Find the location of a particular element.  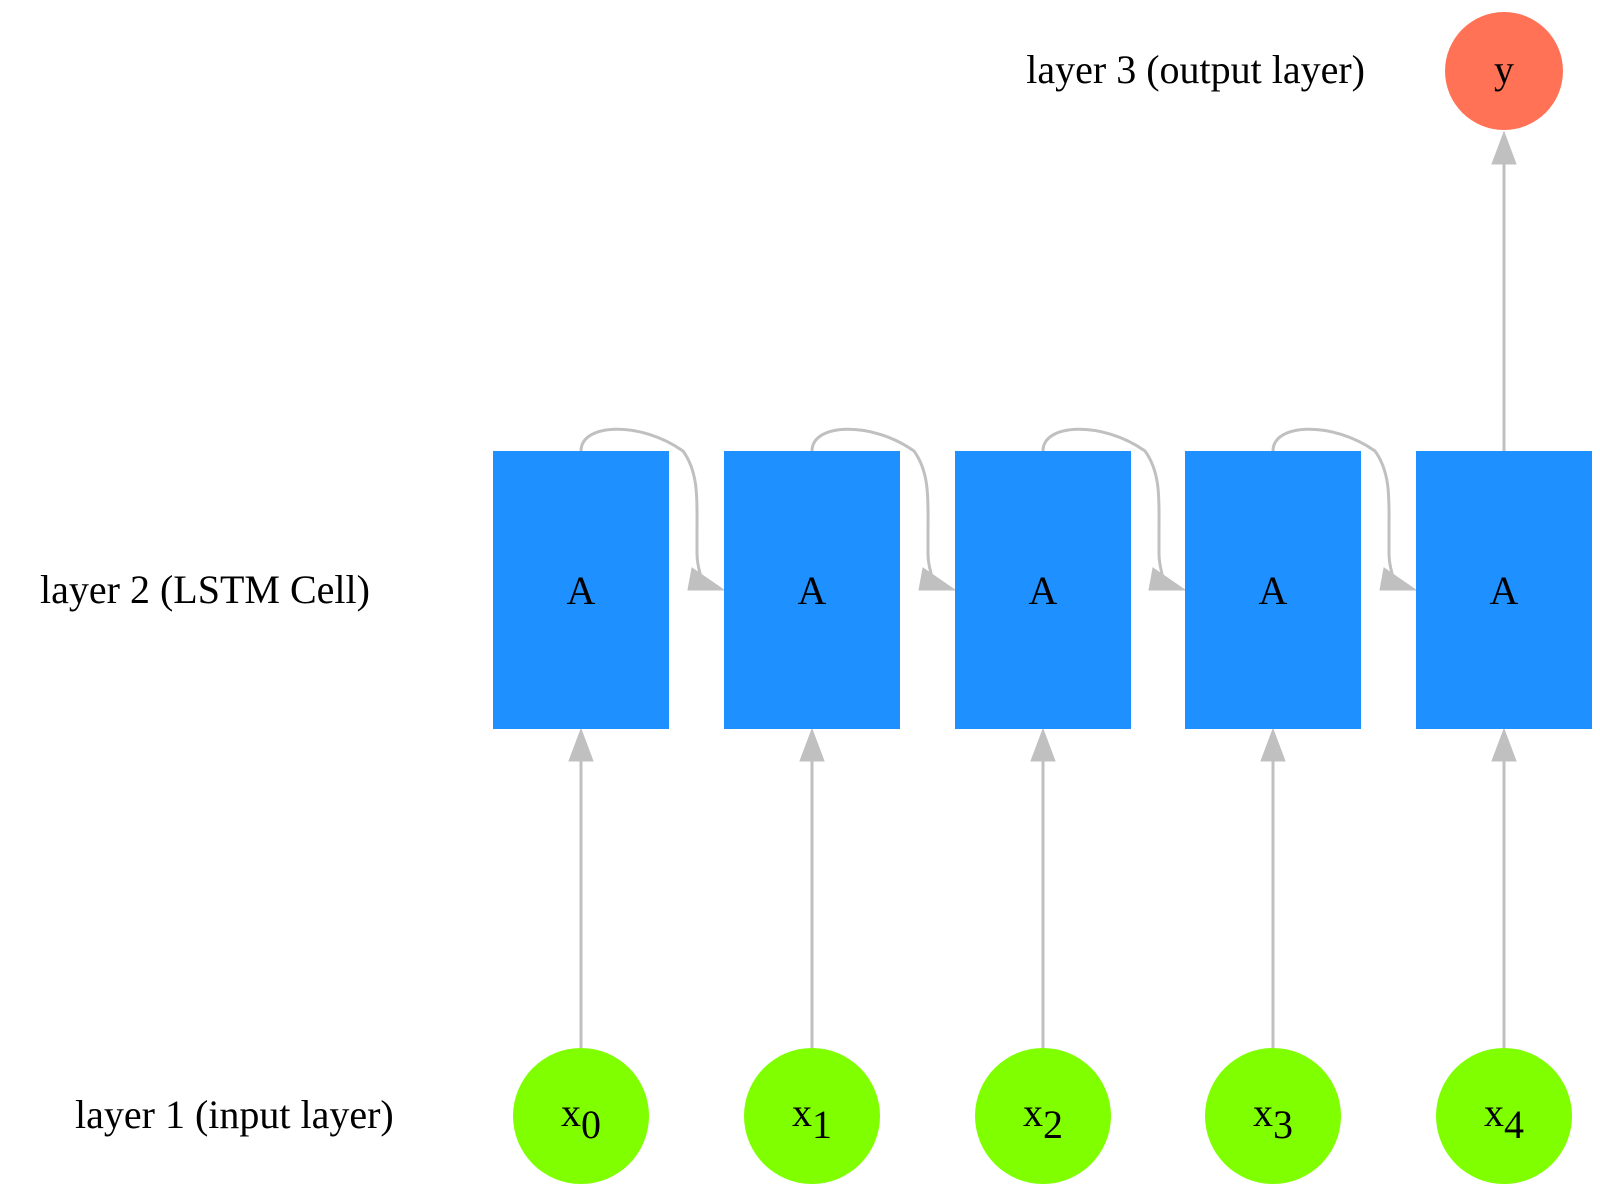

lstm-cell-2: A is located at coordinates (1043, 590).